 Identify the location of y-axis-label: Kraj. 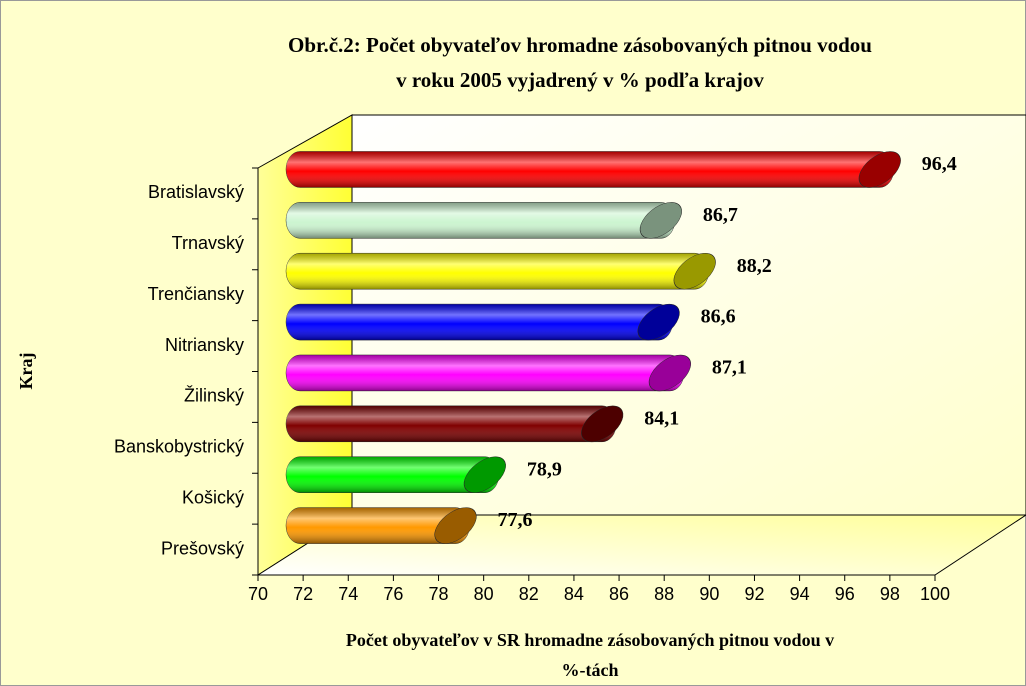
(26, 371).